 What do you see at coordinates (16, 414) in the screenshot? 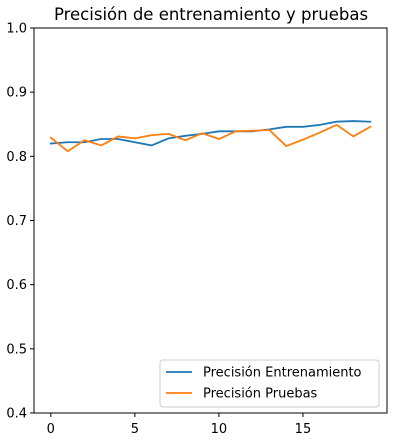
I see `y-tick-label: 0.4` at bounding box center [16, 414].